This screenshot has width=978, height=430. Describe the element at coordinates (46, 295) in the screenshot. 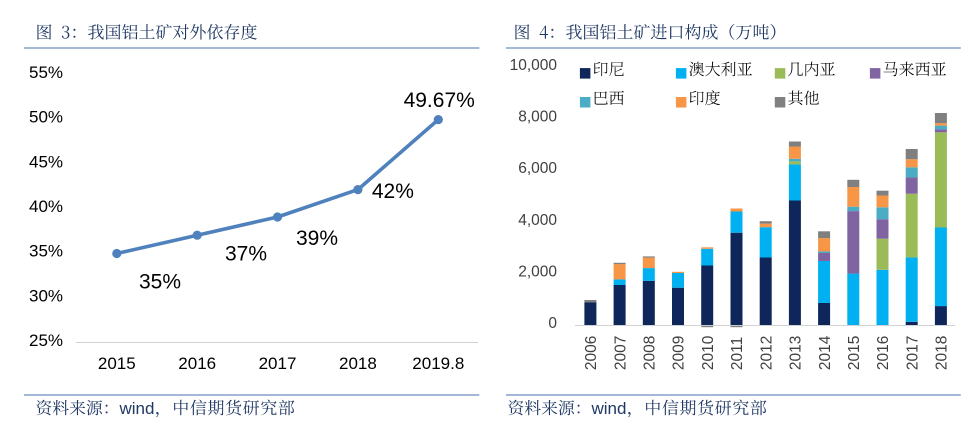

I see `svg-text: 30%` at that location.